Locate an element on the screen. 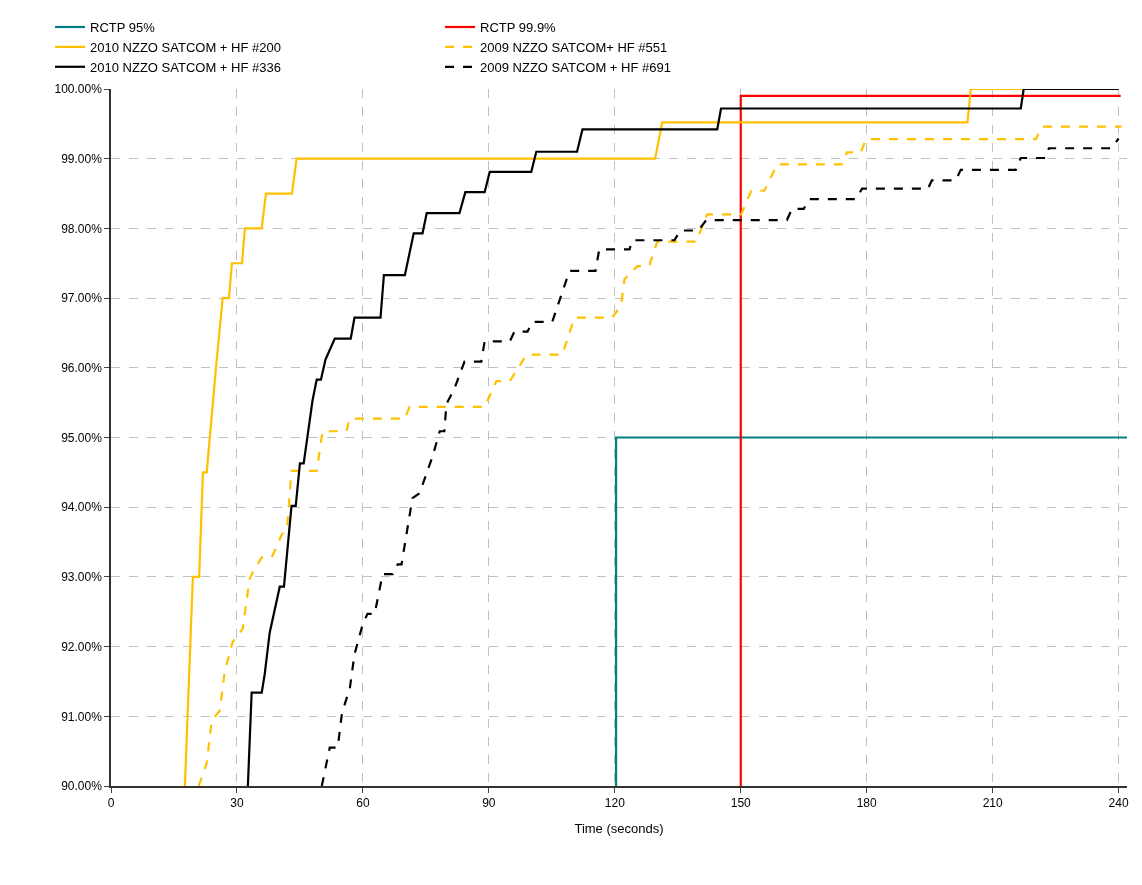  y-tick-label: 90.00% is located at coordinates (82, 786).